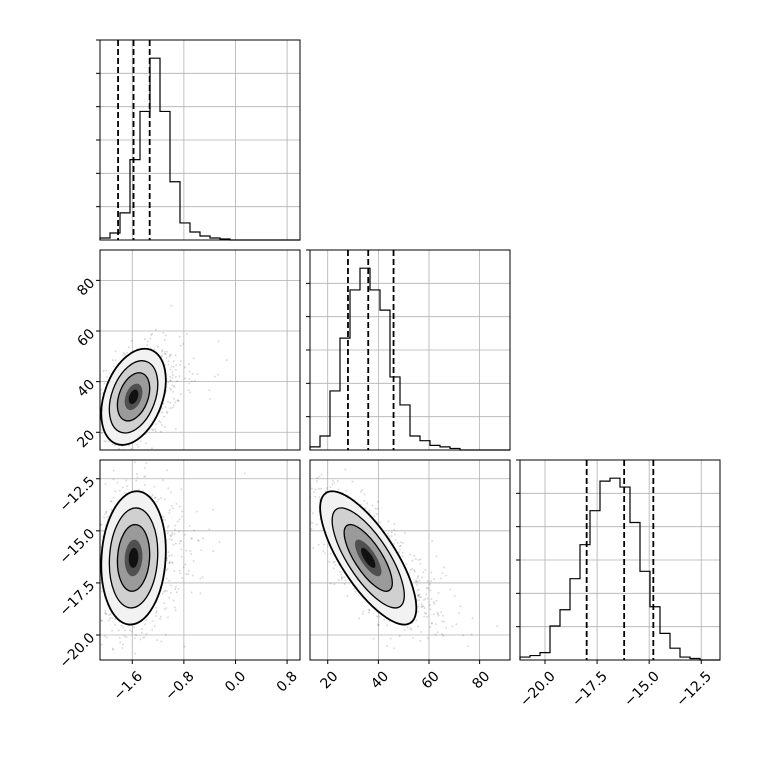 The height and width of the screenshot is (760, 760). What do you see at coordinates (368, 557) in the screenshot?
I see `density-contour` at bounding box center [368, 557].